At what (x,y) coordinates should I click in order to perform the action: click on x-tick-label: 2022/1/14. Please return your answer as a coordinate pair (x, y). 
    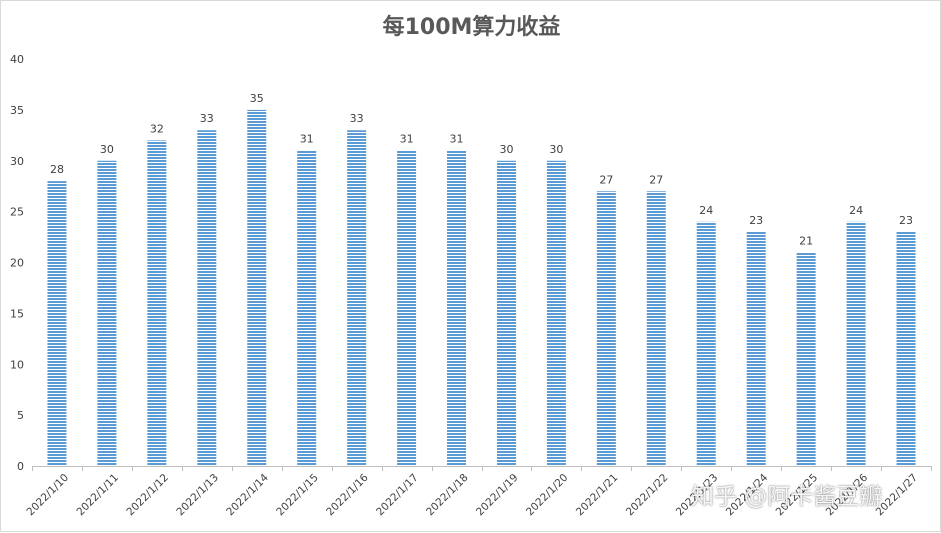
    Looking at the image, I should click on (247, 494).